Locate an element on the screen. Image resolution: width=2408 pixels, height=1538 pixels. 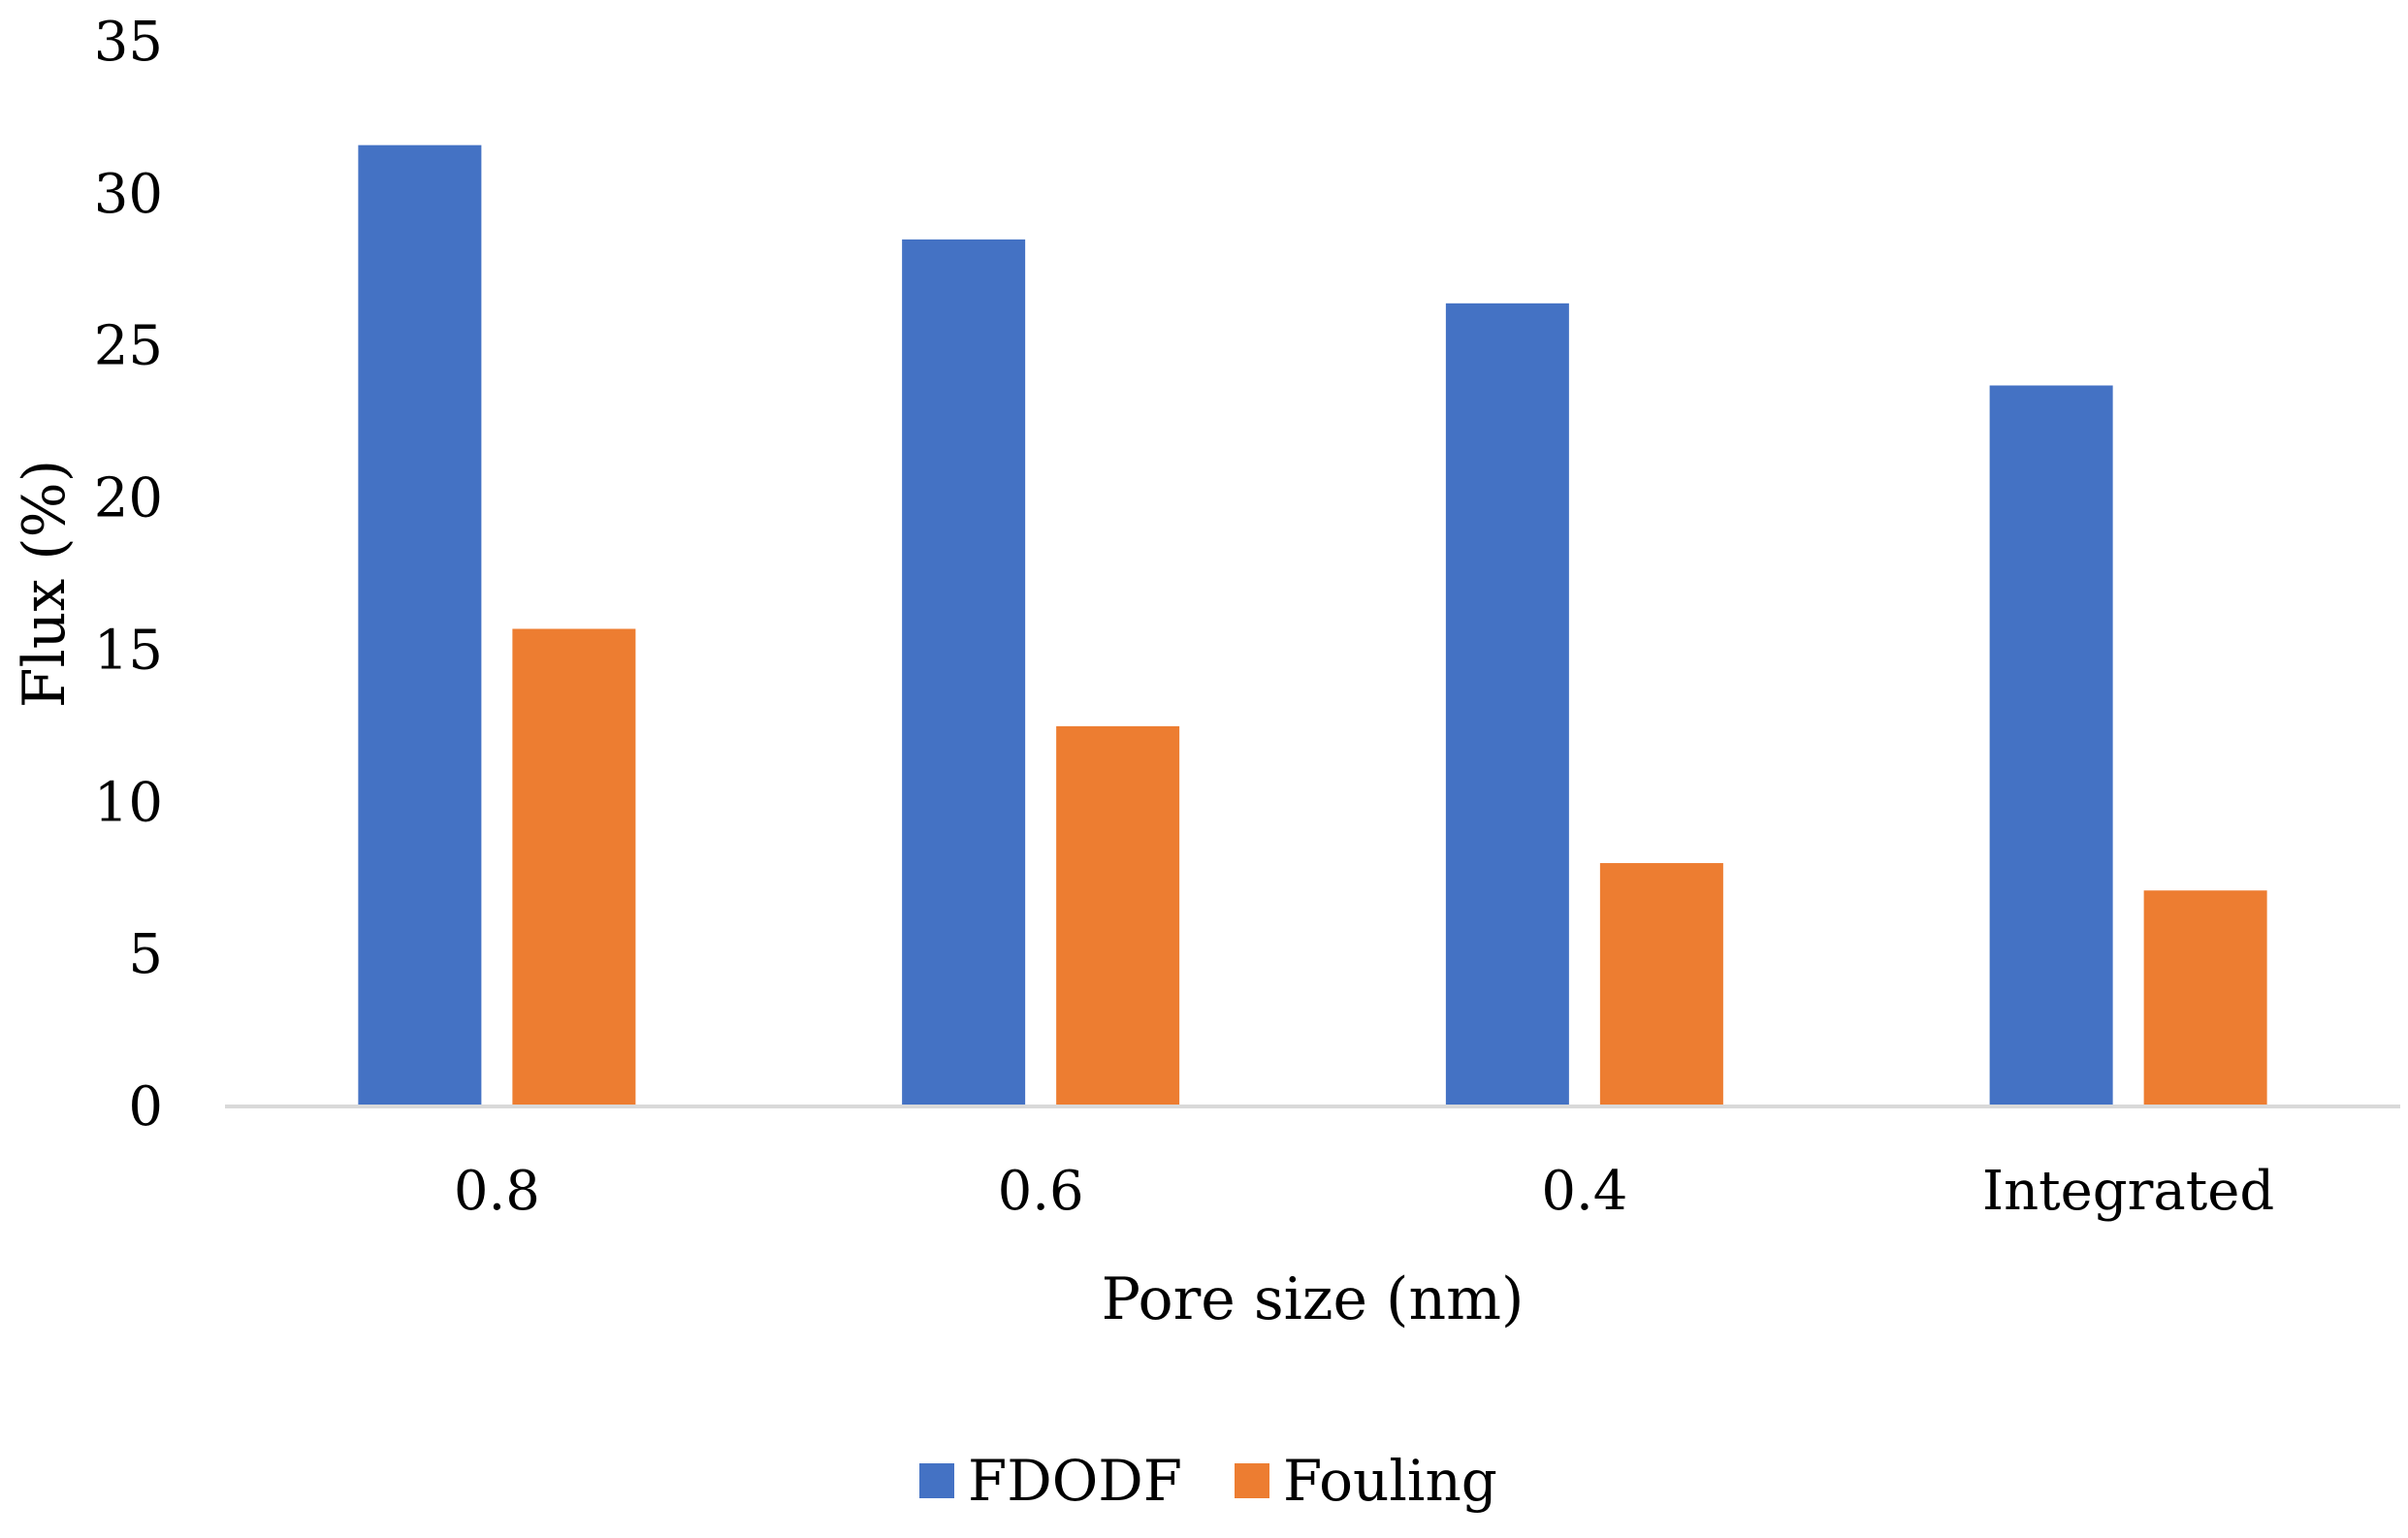
legend-label-fdodf: FDODF is located at coordinates (1075, 1481).